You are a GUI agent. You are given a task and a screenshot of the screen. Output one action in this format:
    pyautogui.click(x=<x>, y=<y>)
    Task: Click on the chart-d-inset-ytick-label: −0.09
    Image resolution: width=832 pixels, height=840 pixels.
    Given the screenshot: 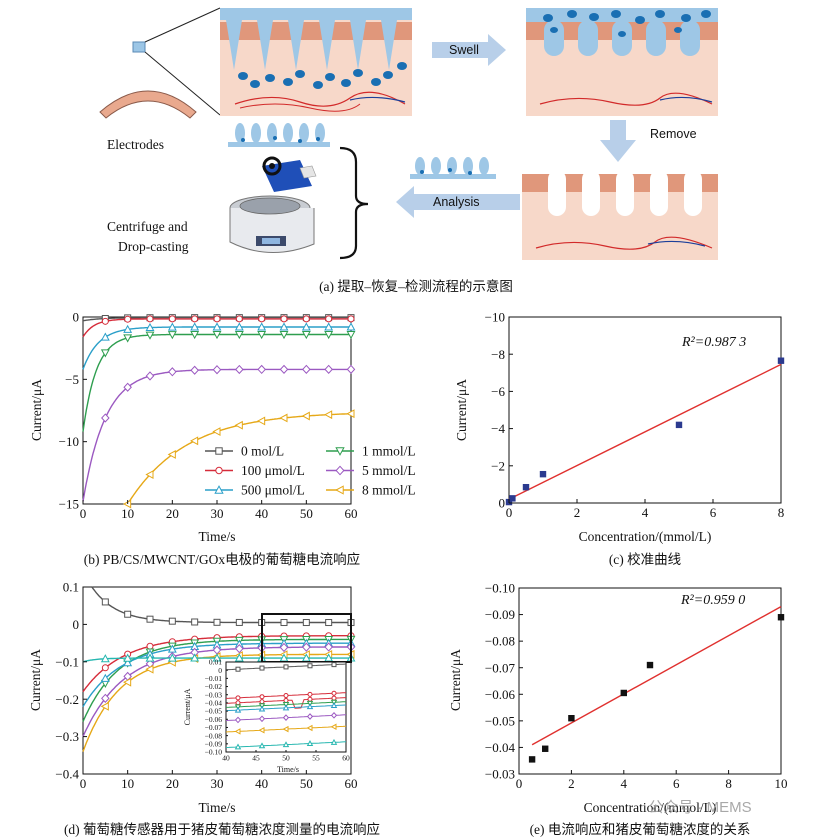 What is the action you would take?
    pyautogui.click(x=214, y=743)
    